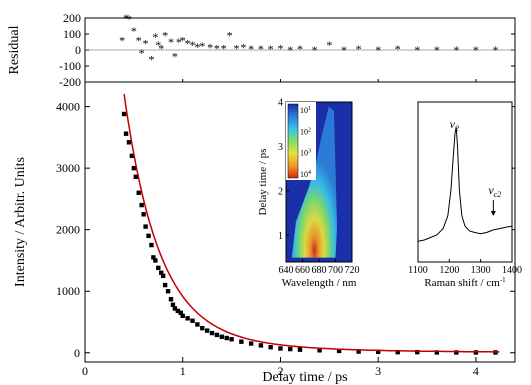 The image size is (531, 385). What do you see at coordinates (476, 371) in the screenshot?
I see `decay-x-tick-label: 4` at bounding box center [476, 371].